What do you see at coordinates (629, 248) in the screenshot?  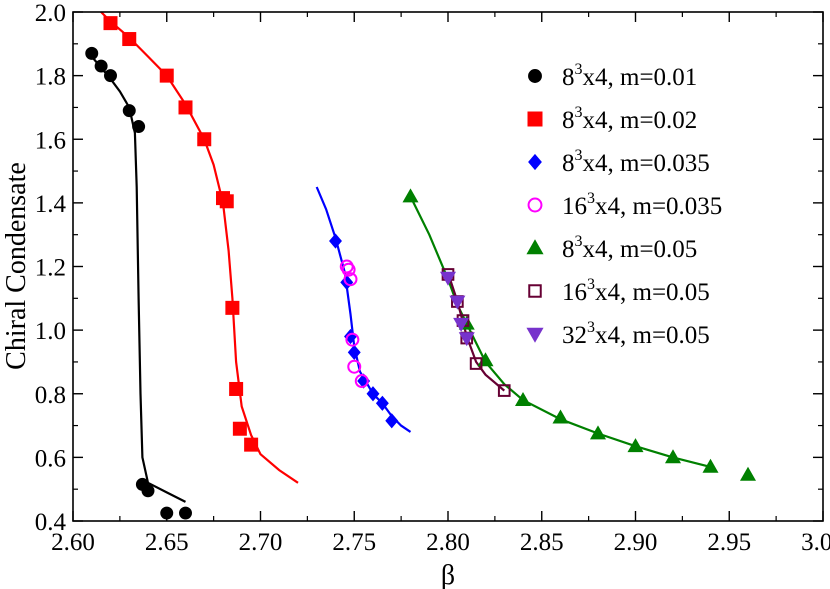 I see `legend-label-8-3x4-m-0-05: 83x4, m=0.05` at bounding box center [629, 248].